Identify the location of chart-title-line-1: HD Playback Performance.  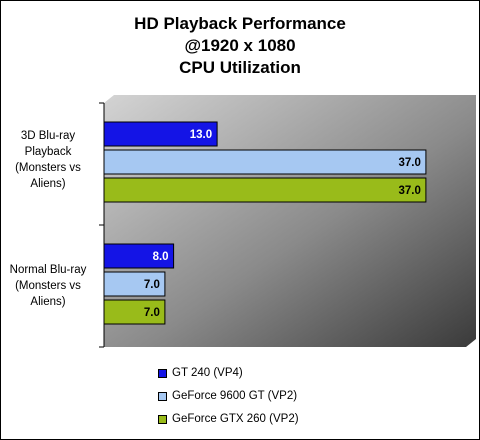
(240, 23).